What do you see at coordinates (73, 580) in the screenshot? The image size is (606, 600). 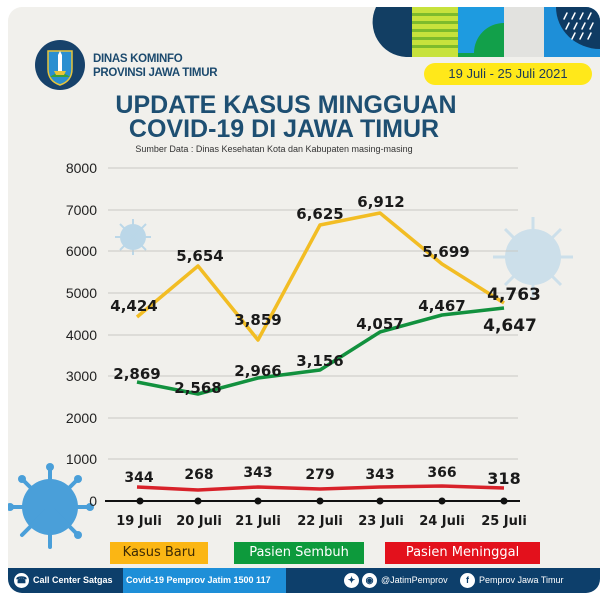 I see `call-center-label: Call Center Satgas` at bounding box center [73, 580].